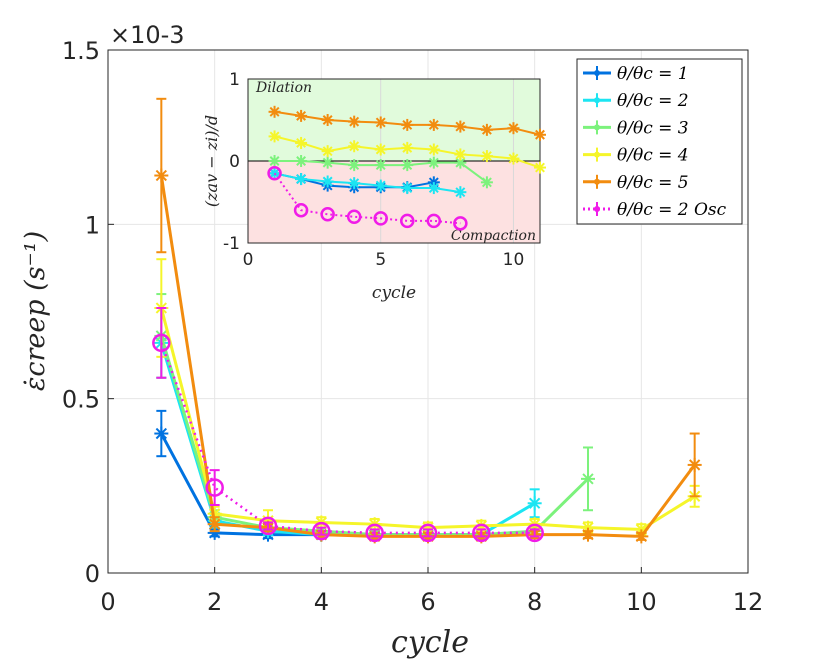 The width and height of the screenshot is (830, 664). I want to click on inset-compaction-region, so click(394, 202).